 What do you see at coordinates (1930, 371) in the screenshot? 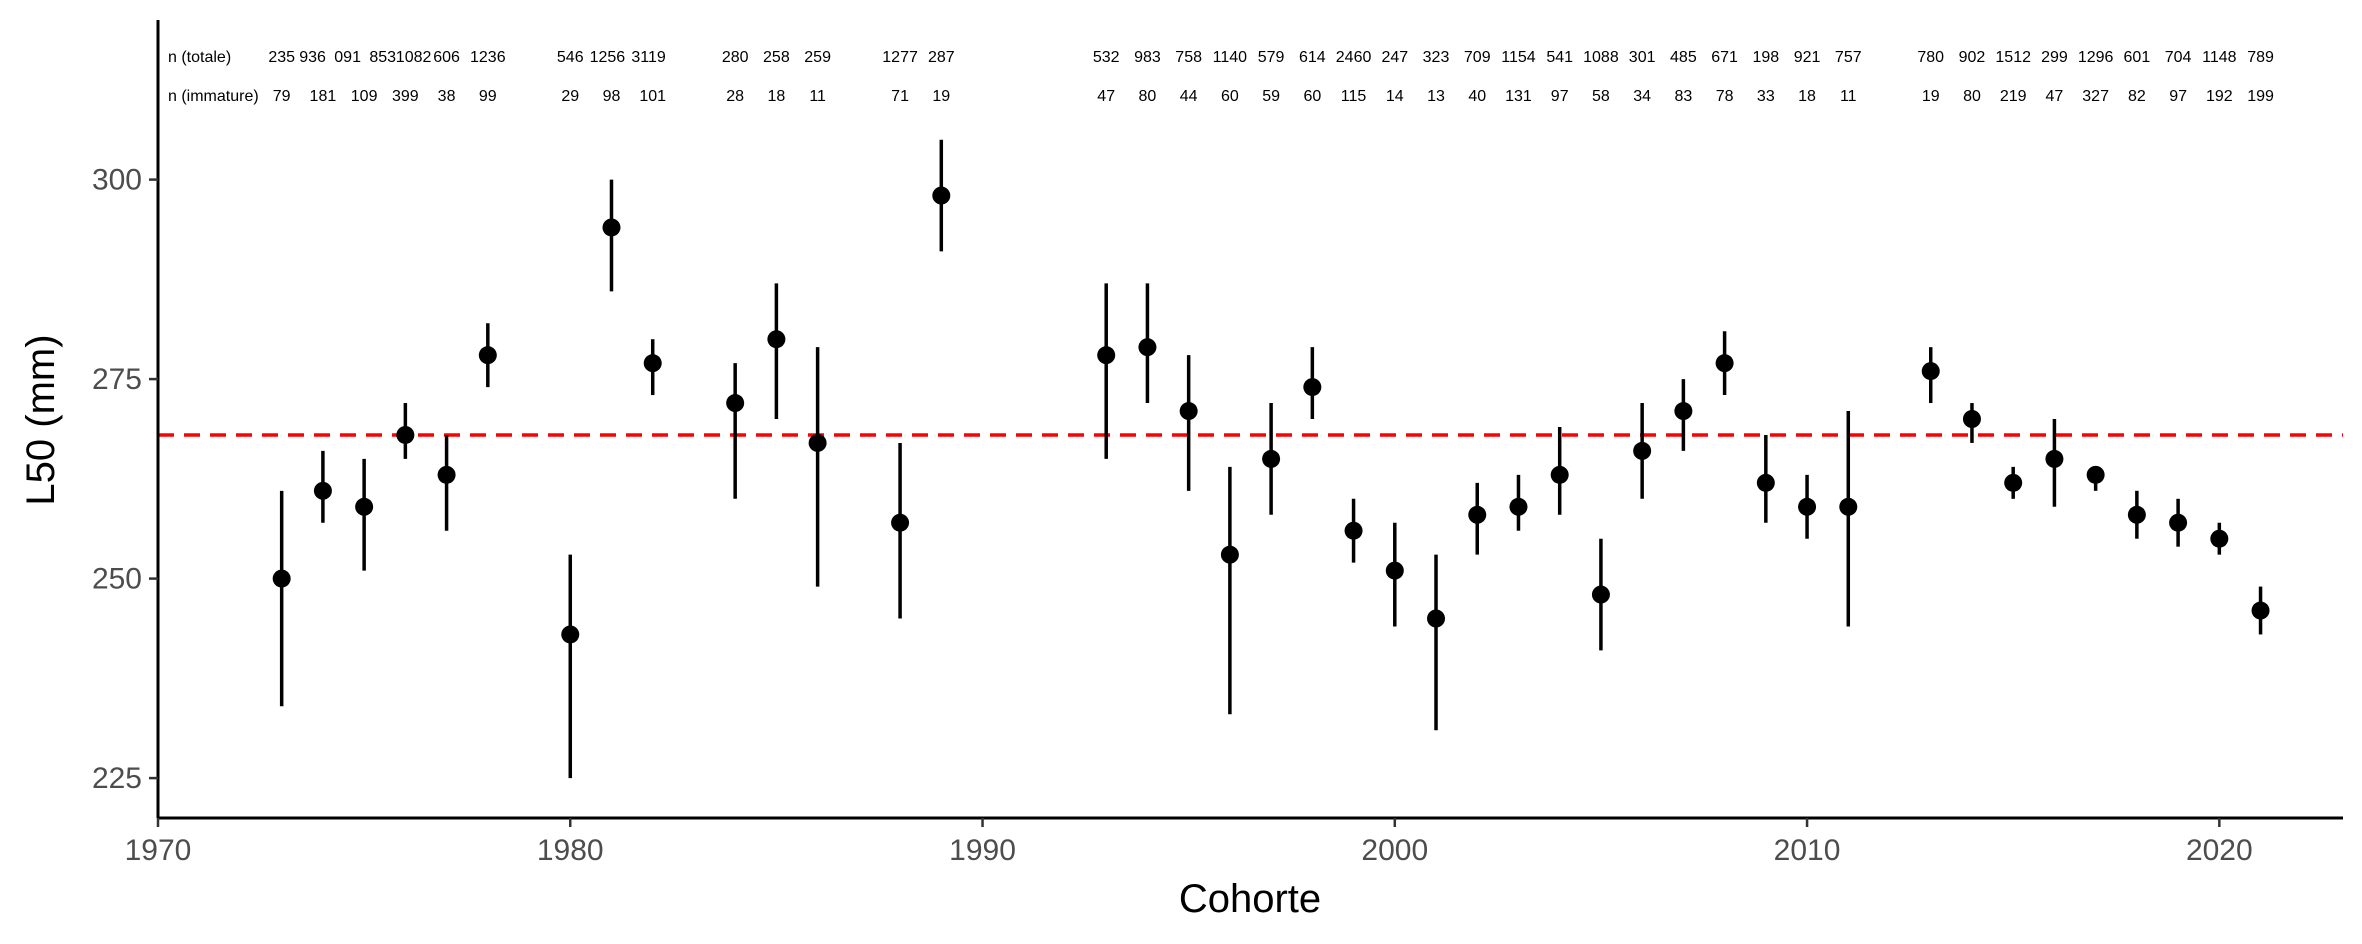
I see `point-2013` at bounding box center [1930, 371].